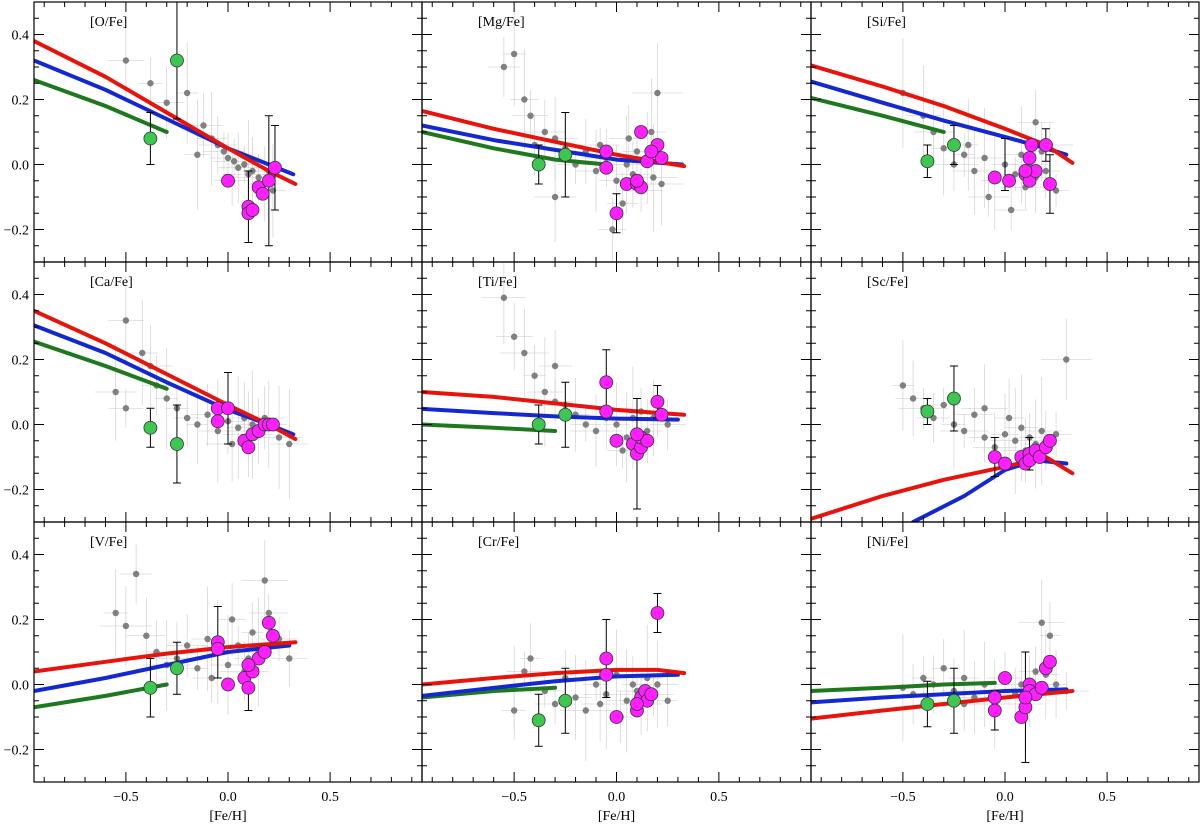 The image size is (1200, 826). What do you see at coordinates (108, 22) in the screenshot?
I see `panel-title: [O/Fe]` at bounding box center [108, 22].